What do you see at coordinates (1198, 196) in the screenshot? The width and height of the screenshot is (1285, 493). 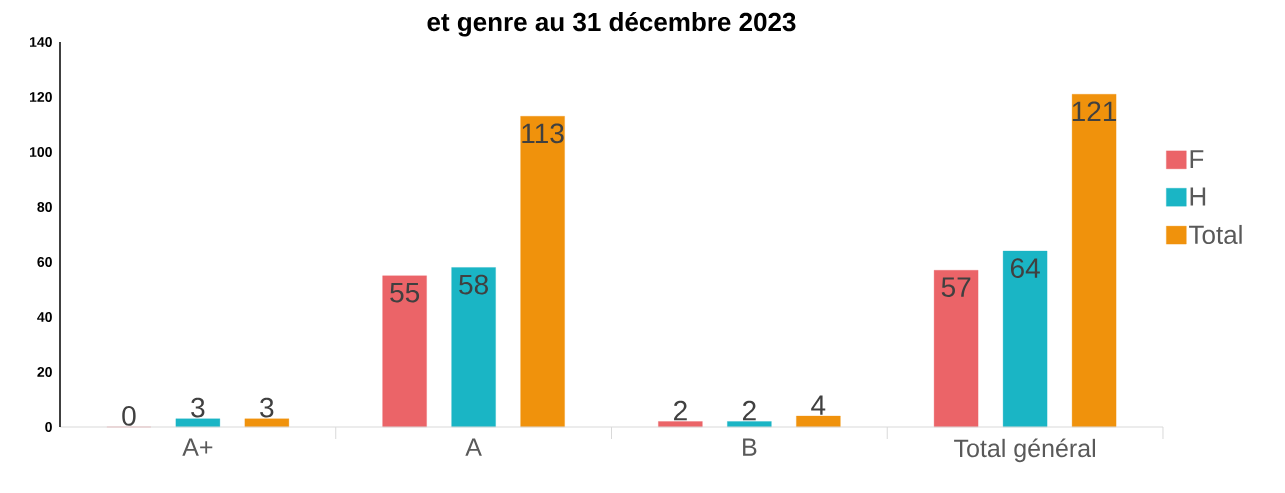 I see `legend-label: H` at bounding box center [1198, 196].